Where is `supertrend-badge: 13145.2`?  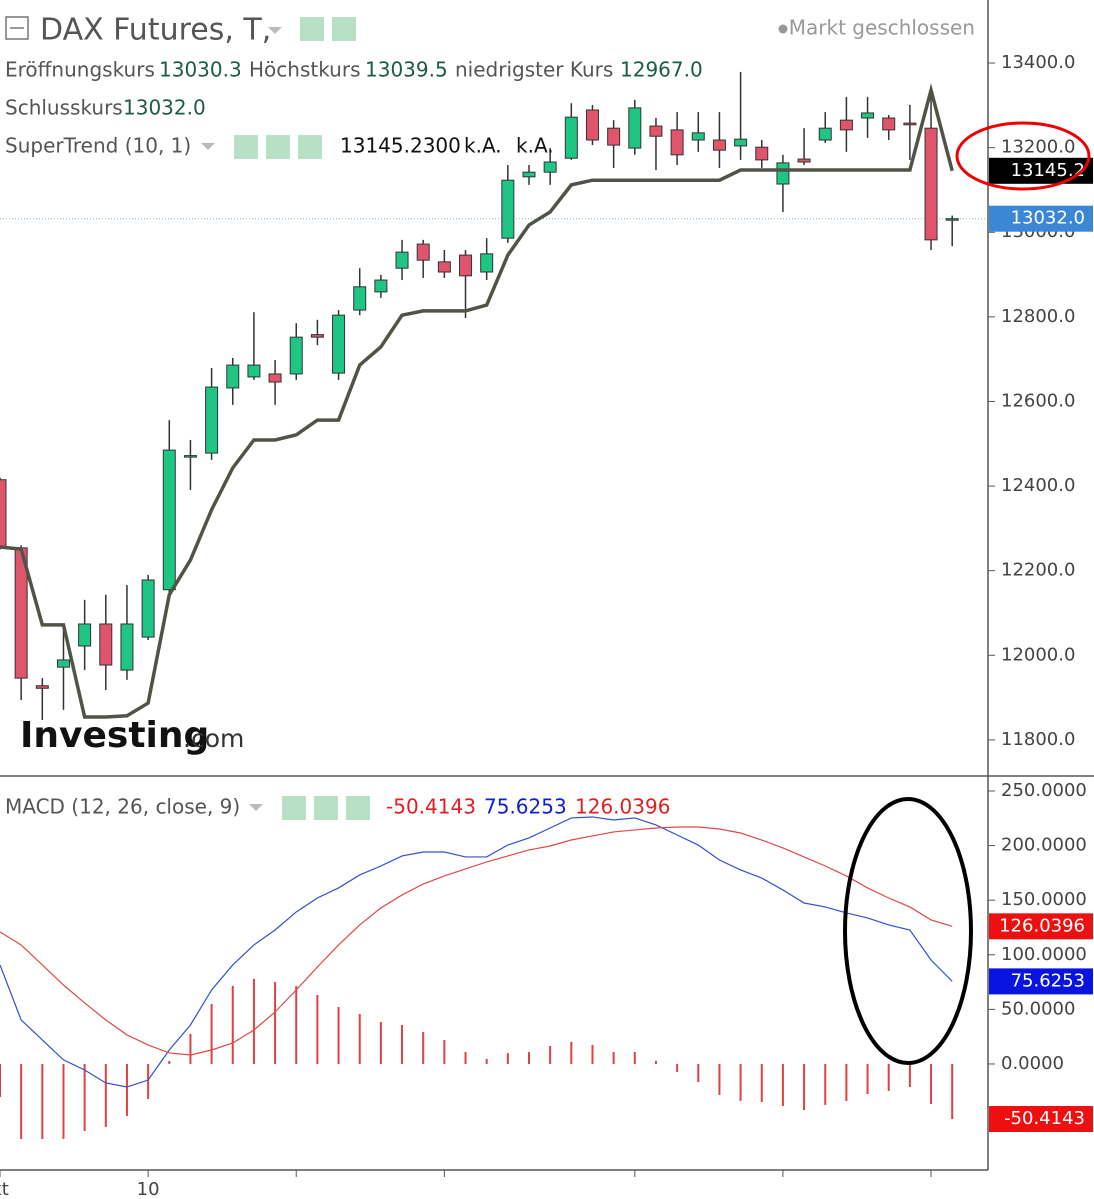 supertrend-badge: 13145.2 is located at coordinates (1048, 170).